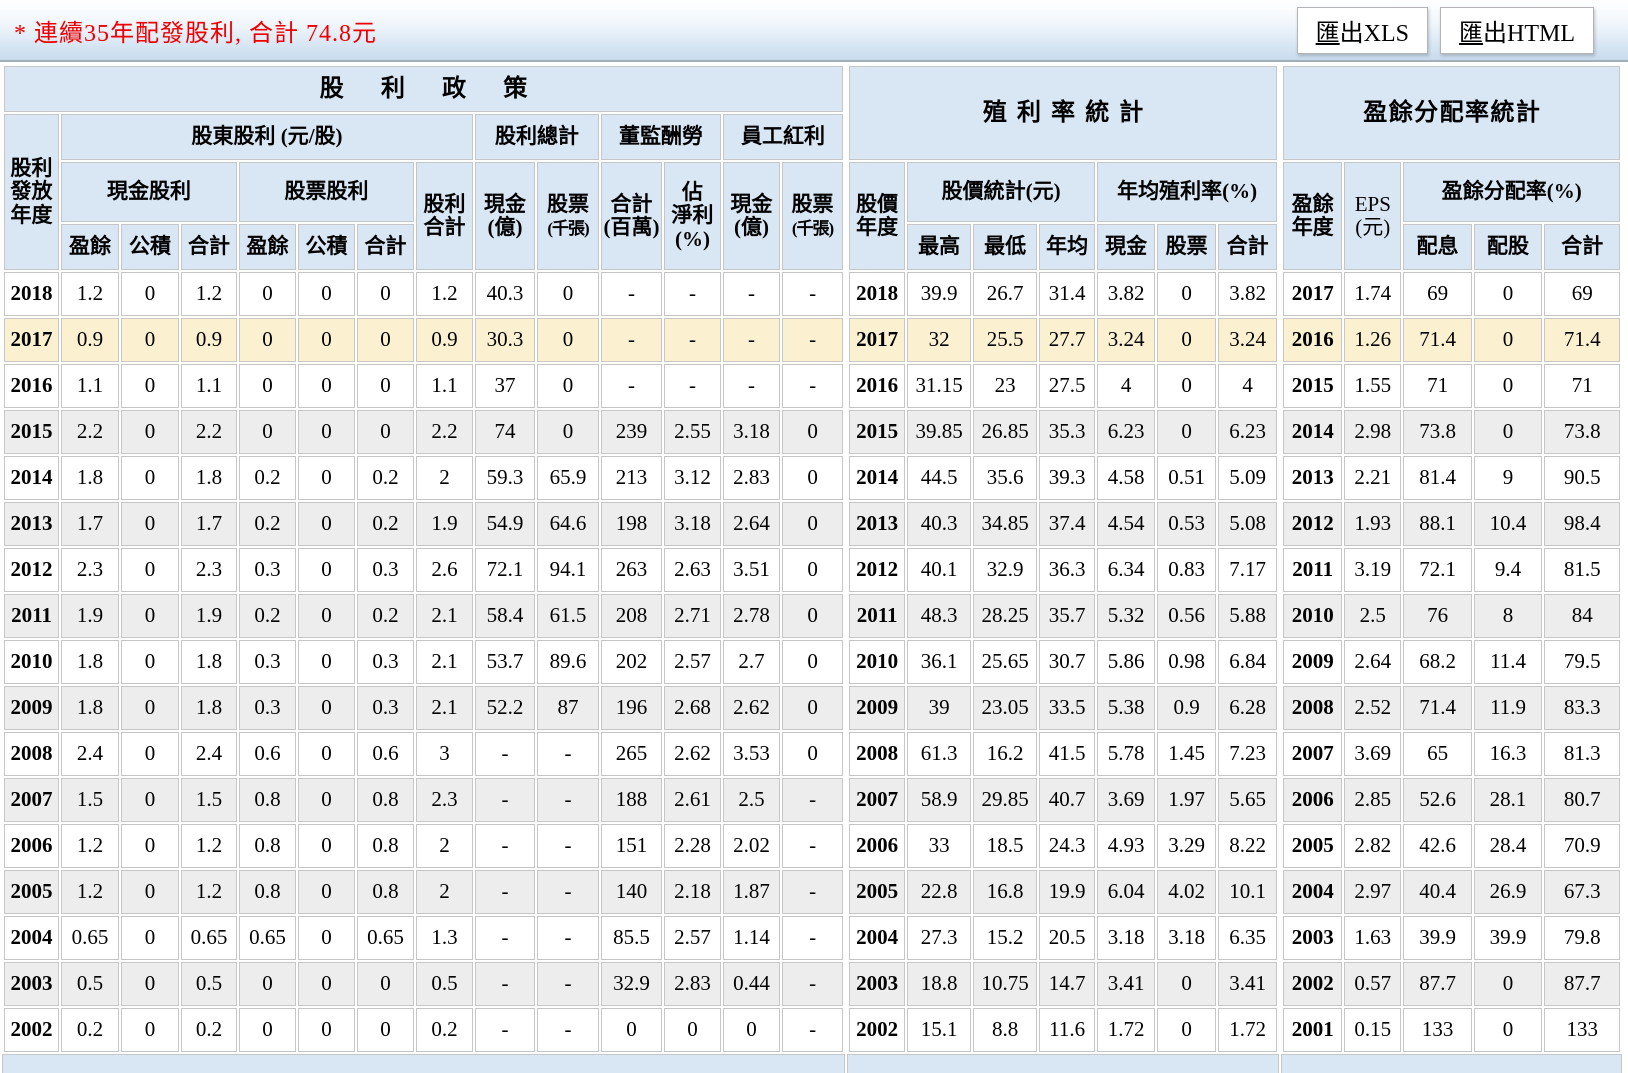 The width and height of the screenshot is (1628, 1073). I want to click on table-row: 2001 0.15 133 0 133, so click(1452, 1030).